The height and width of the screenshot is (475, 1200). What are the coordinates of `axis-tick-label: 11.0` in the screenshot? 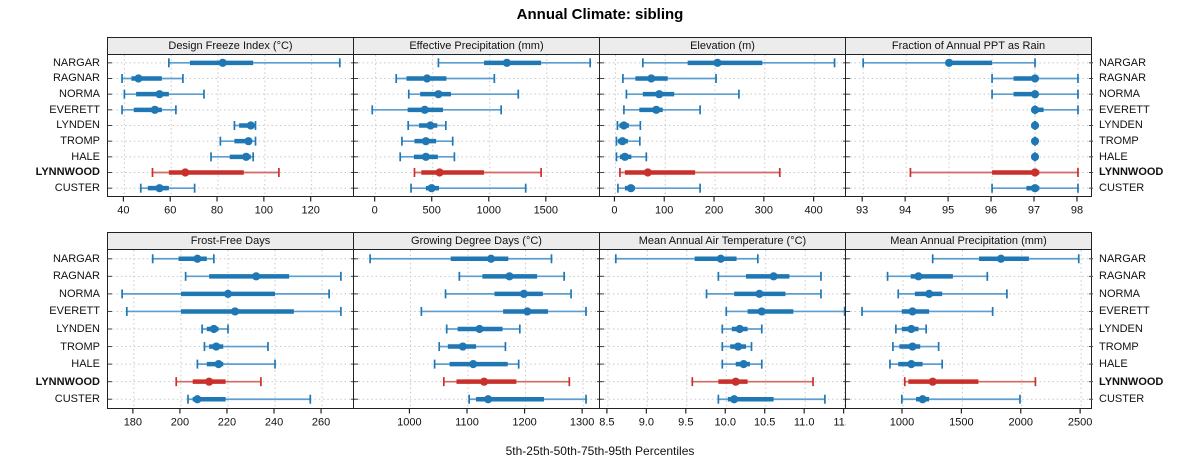 It's located at (804, 423).